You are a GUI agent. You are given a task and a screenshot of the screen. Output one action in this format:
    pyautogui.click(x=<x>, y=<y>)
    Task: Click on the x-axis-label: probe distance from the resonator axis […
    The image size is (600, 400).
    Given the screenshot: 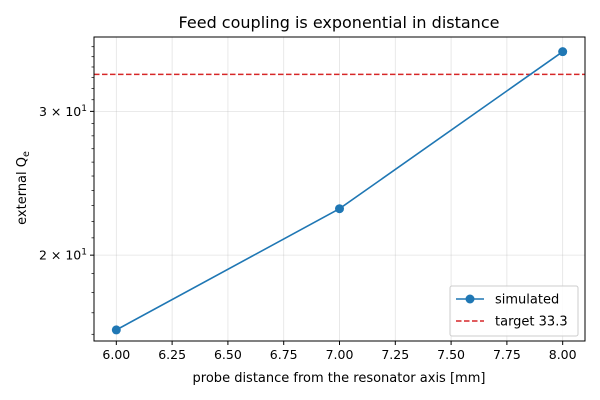 What is the action you would take?
    pyautogui.click(x=339, y=378)
    